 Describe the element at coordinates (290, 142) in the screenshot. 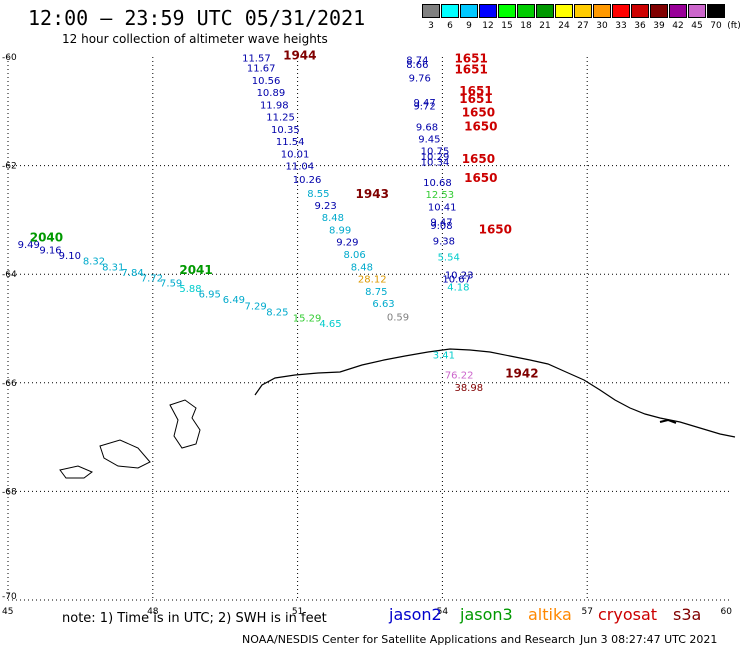

I see `swh-value-label: 11.54` at that location.